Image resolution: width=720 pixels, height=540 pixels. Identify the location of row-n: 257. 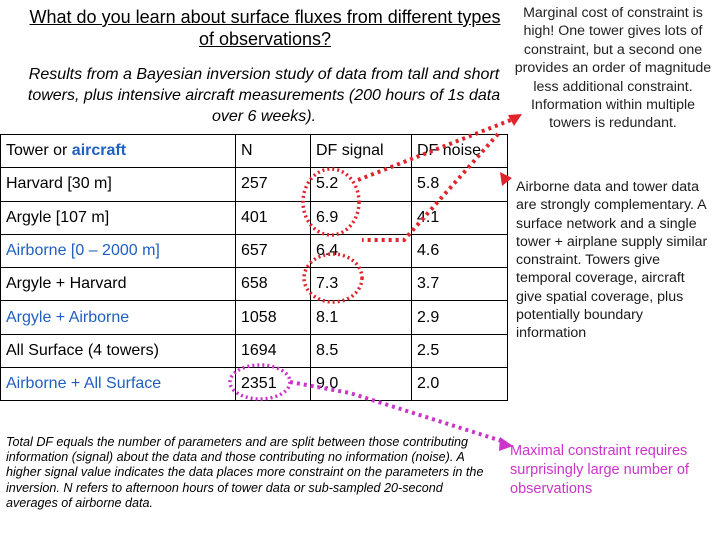
(273, 184).